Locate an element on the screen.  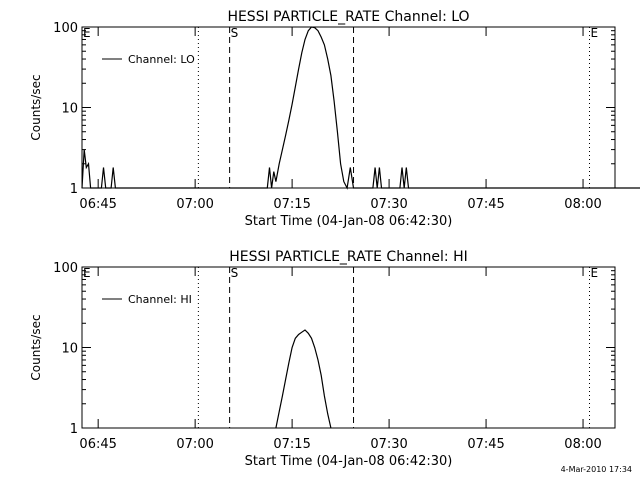
legend-label-0: Channel: LO is located at coordinates (161, 59).